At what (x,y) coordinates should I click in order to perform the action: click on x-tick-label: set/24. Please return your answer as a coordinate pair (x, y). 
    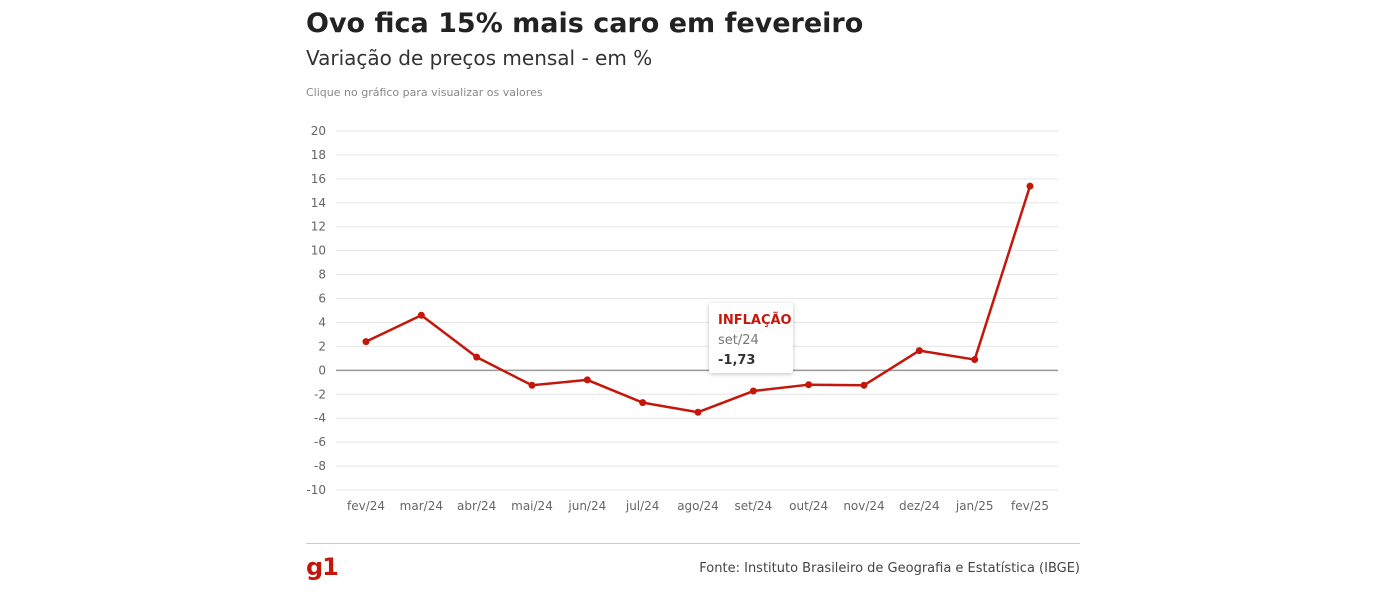
    Looking at the image, I should click on (754, 506).